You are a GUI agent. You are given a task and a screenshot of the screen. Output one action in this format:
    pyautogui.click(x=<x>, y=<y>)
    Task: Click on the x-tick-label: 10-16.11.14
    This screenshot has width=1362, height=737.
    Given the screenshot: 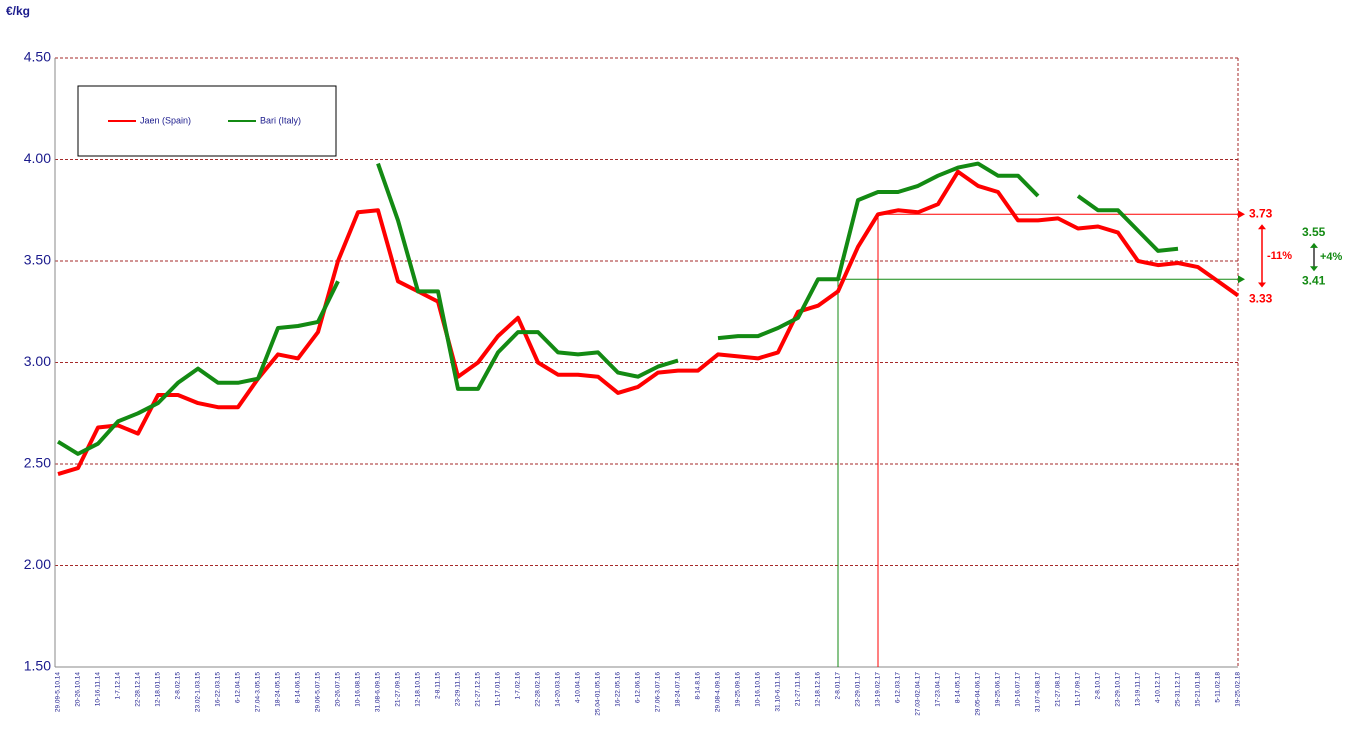 What is the action you would take?
    pyautogui.click(x=98, y=689)
    